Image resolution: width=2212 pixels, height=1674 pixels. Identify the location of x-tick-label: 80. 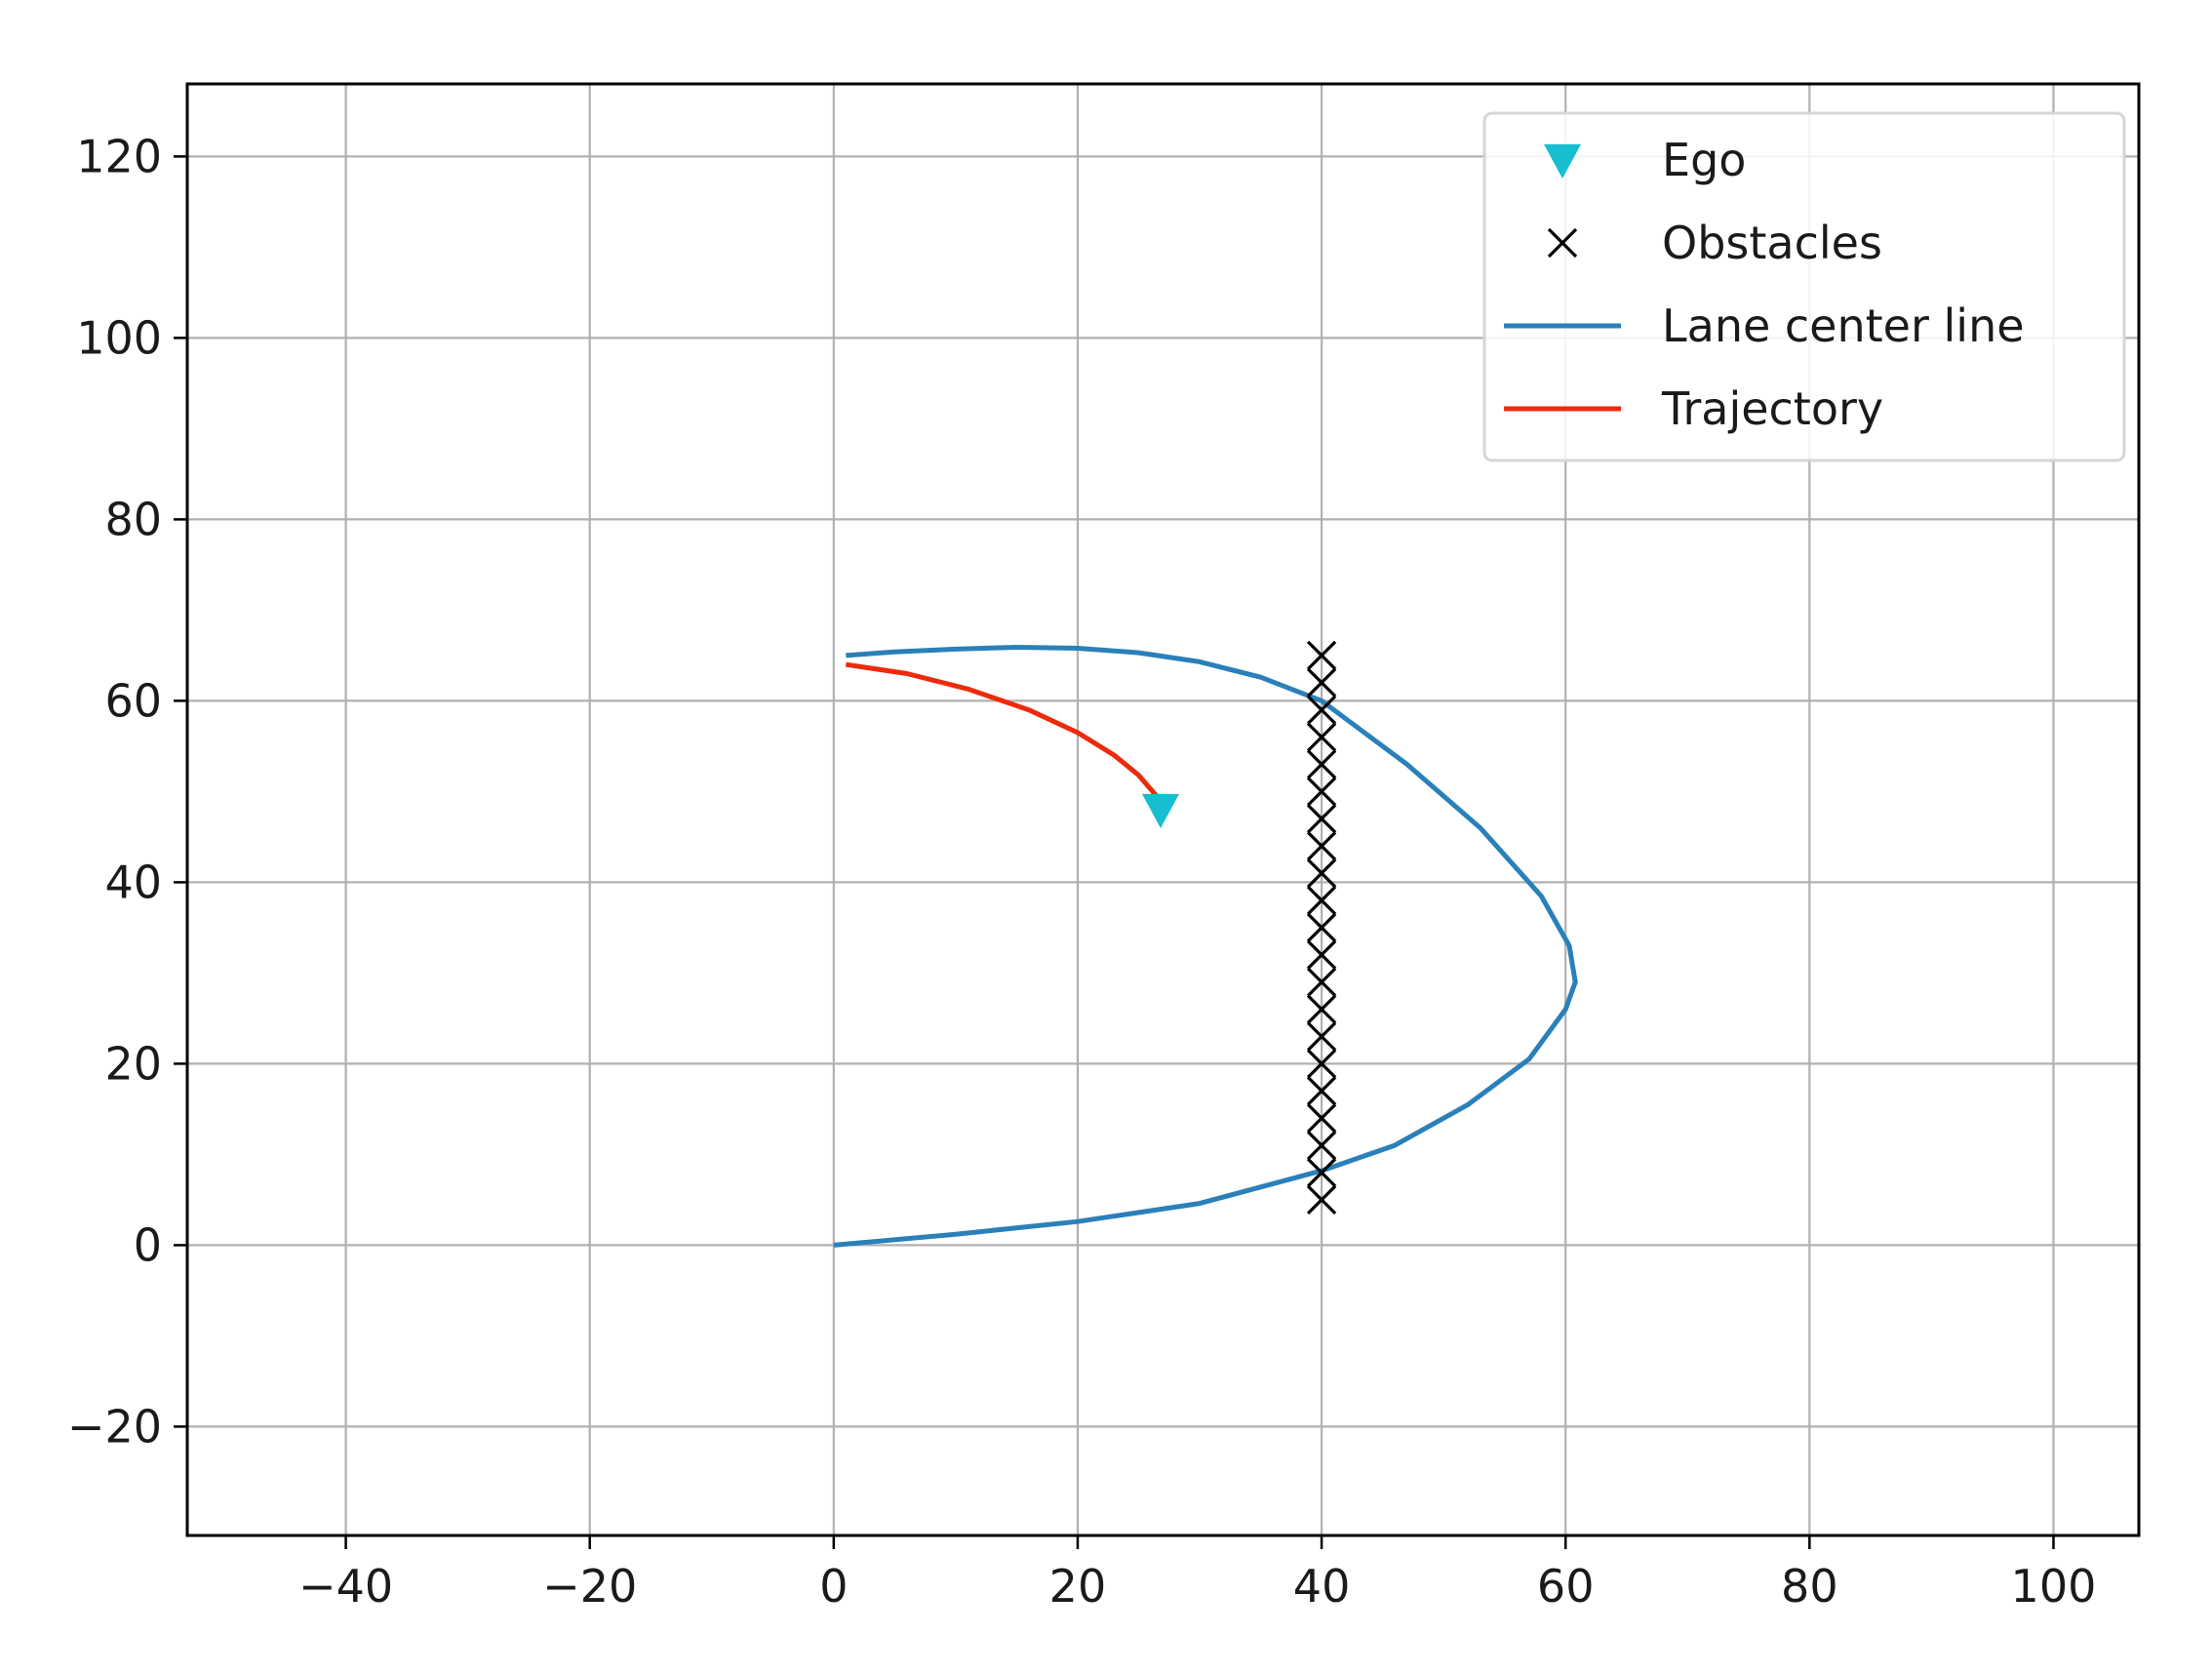
(1809, 1586).